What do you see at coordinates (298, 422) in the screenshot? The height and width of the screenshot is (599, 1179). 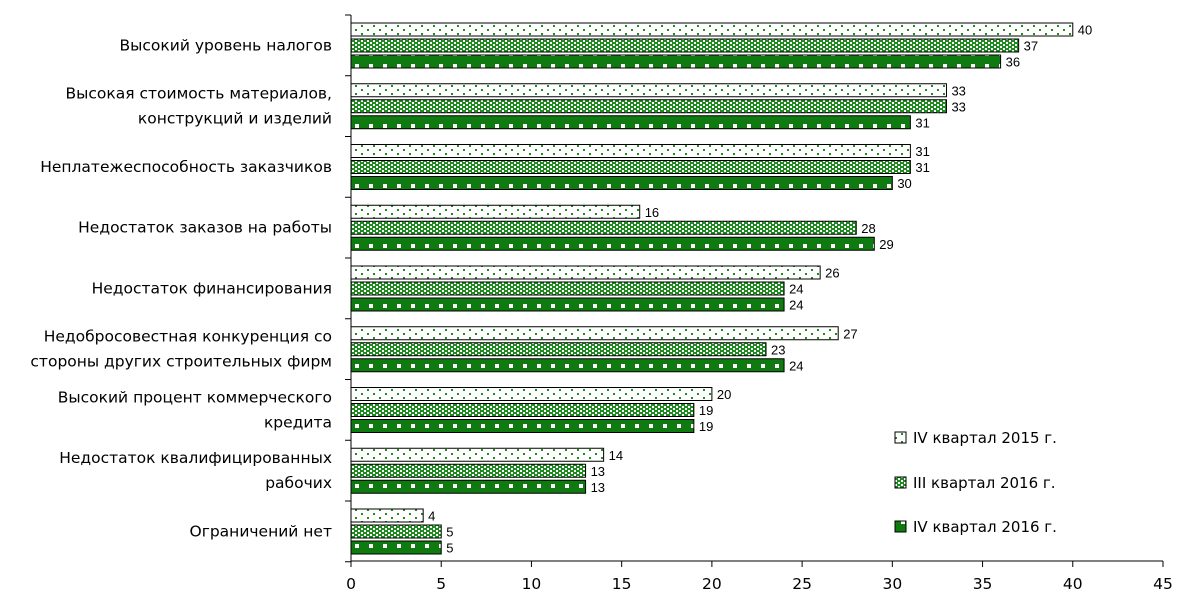 I see `category-label: кредита` at bounding box center [298, 422].